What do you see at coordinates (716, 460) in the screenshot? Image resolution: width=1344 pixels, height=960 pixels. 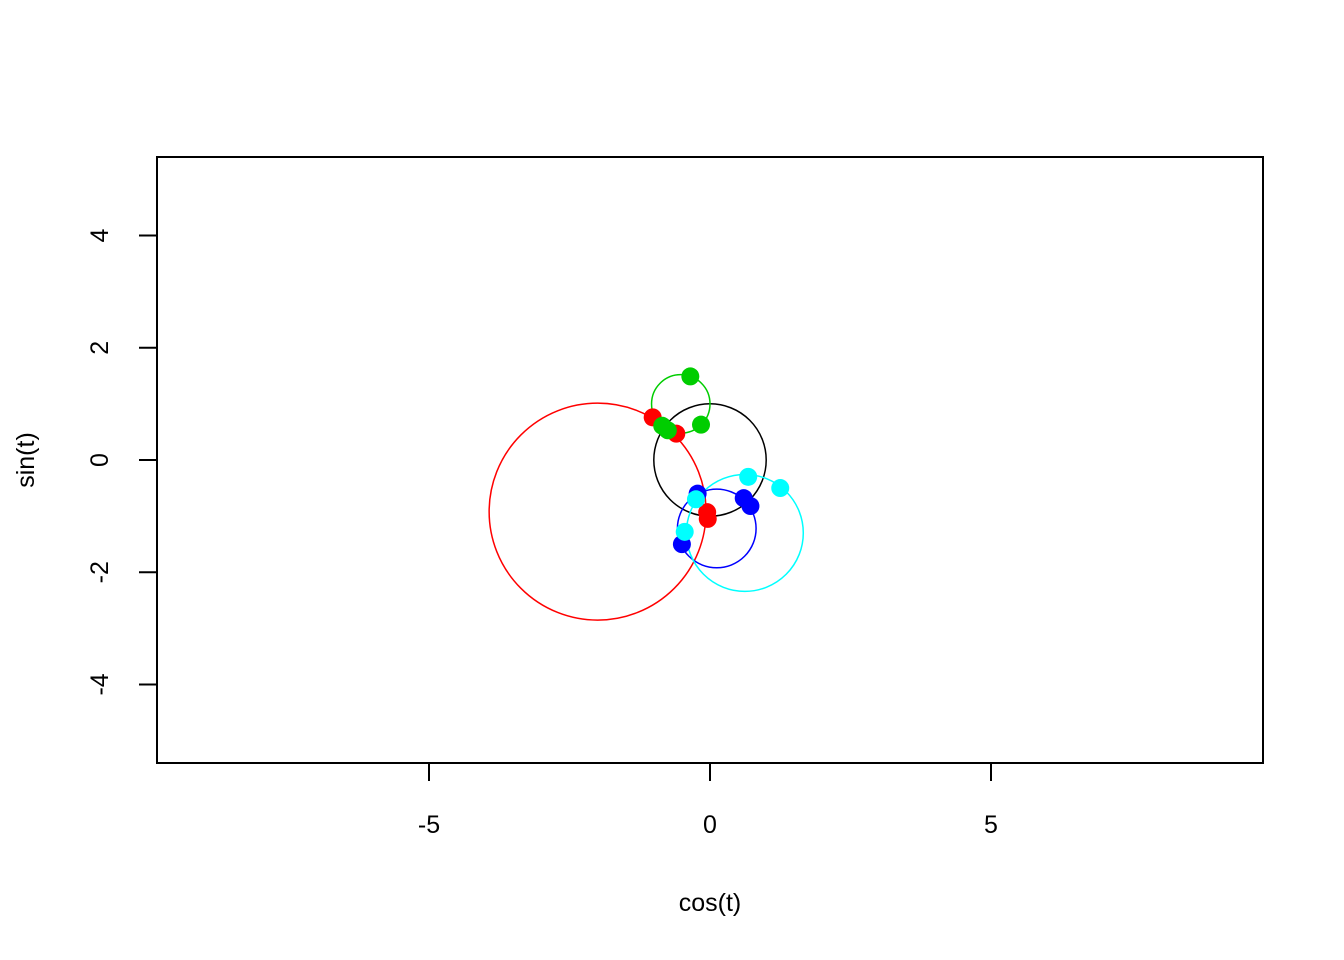 I see `point-layer` at bounding box center [716, 460].